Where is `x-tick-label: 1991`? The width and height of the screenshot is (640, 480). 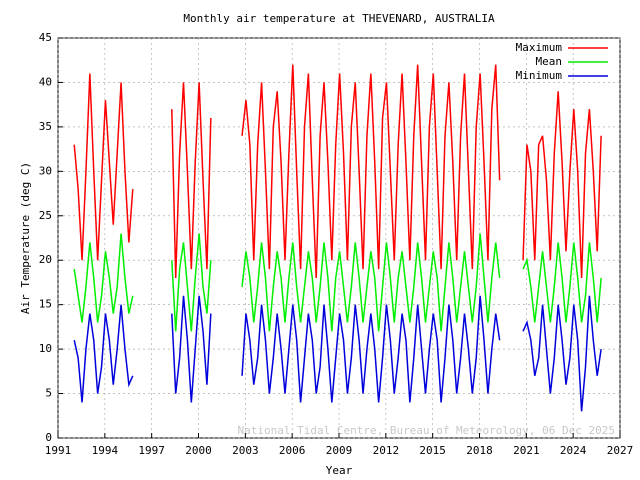
x-tick-label: 1991 is located at coordinates (58, 450).